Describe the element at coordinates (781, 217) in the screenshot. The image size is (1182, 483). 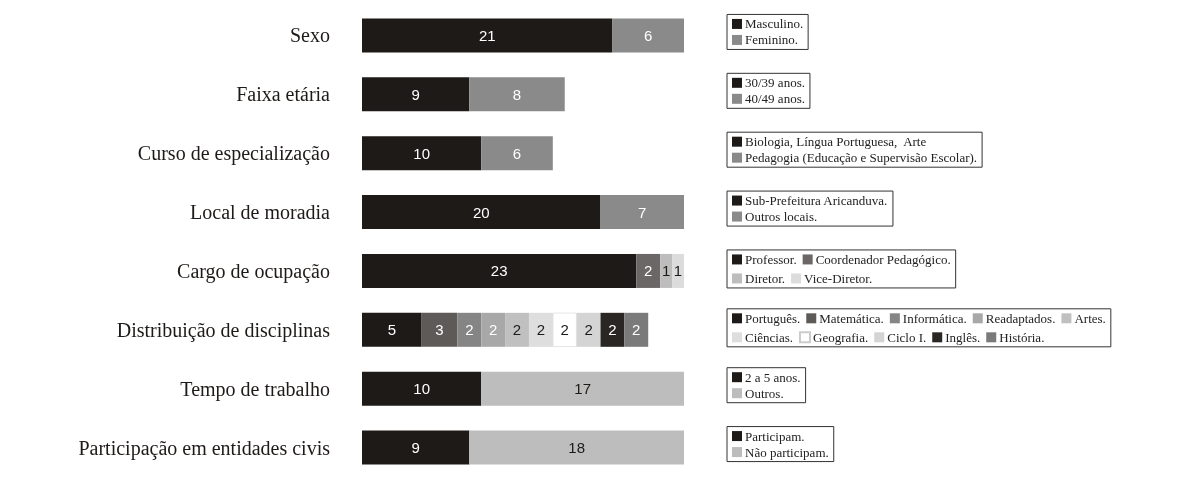
I see `legend-label: Outros locais.` at that location.